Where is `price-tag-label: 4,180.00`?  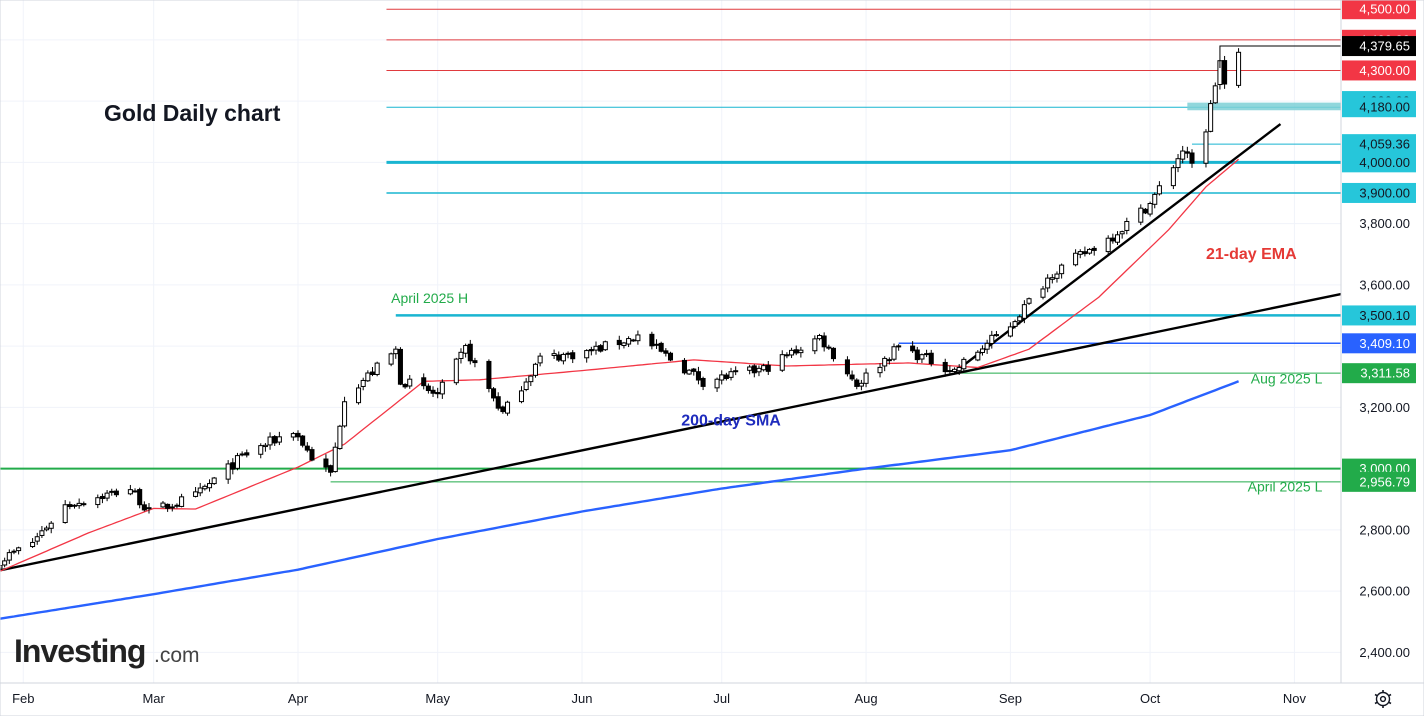 price-tag-label: 4,180.00 is located at coordinates (1384, 107).